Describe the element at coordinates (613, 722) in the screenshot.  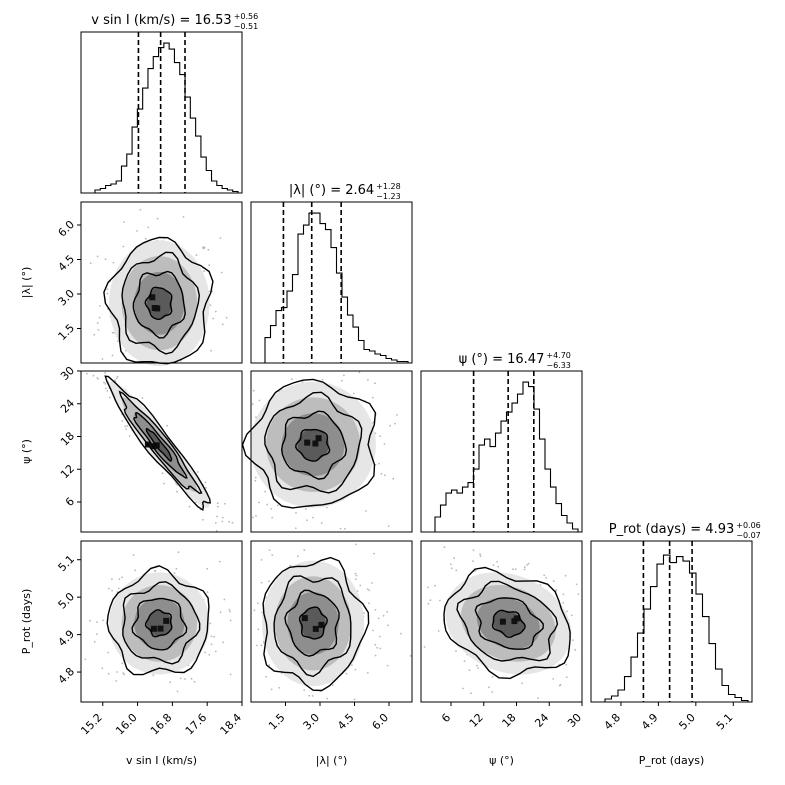
I see `x-tick-label-prot: 4.8` at that location.